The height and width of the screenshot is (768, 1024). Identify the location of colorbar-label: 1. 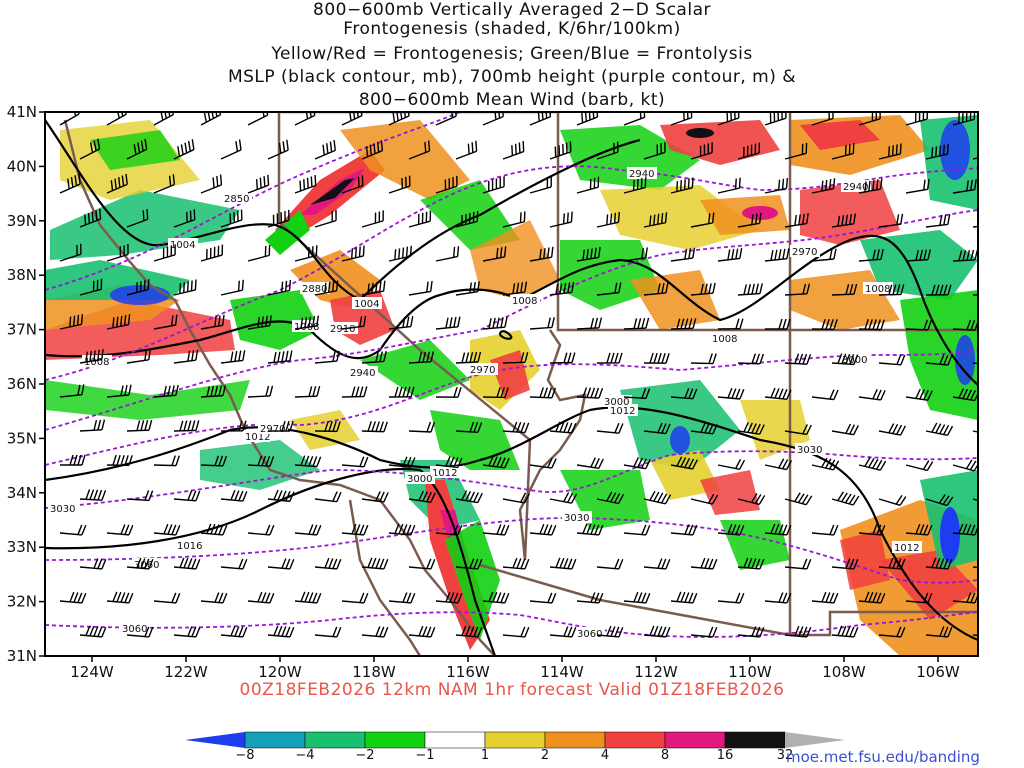
(485, 755).